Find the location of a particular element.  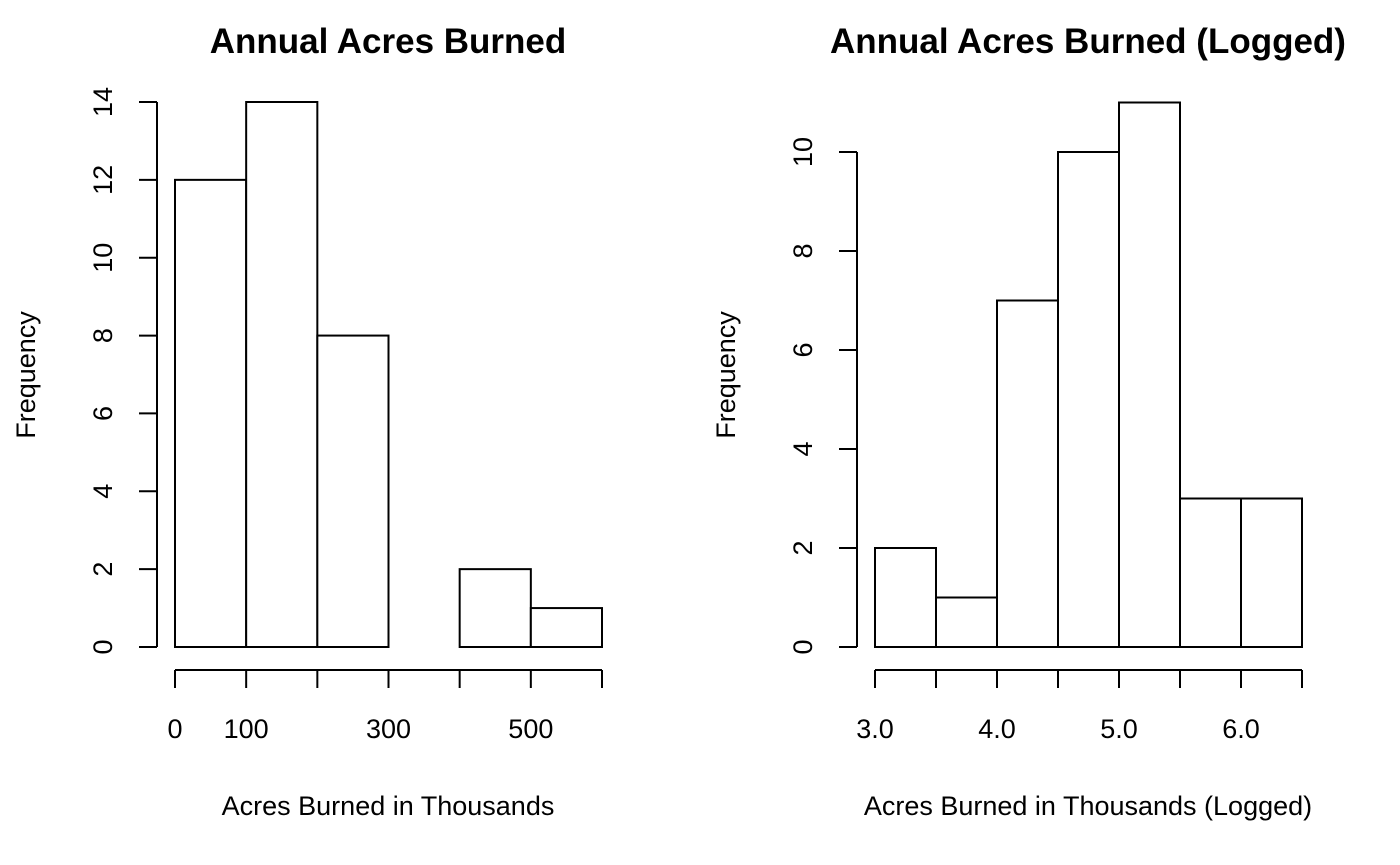

x-tick-label: 100 is located at coordinates (246, 729).